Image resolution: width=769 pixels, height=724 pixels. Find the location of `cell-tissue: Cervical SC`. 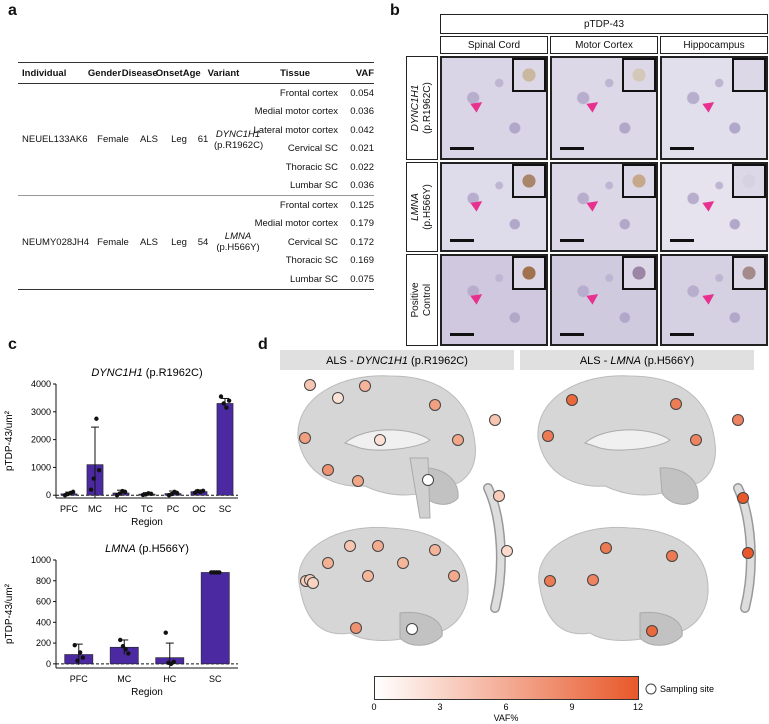

cell-tissue: Cervical SC is located at coordinates (312, 149).